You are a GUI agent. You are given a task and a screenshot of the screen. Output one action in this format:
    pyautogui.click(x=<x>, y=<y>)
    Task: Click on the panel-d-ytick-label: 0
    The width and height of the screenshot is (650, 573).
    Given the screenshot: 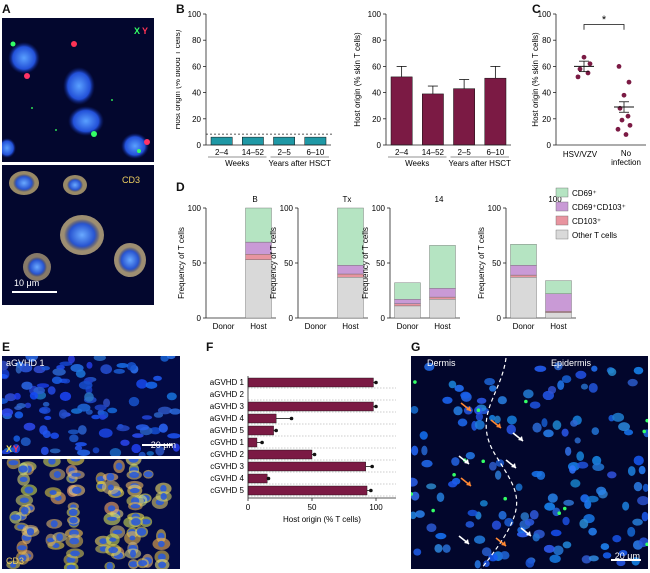 What is the action you would take?
    pyautogui.click(x=291, y=318)
    